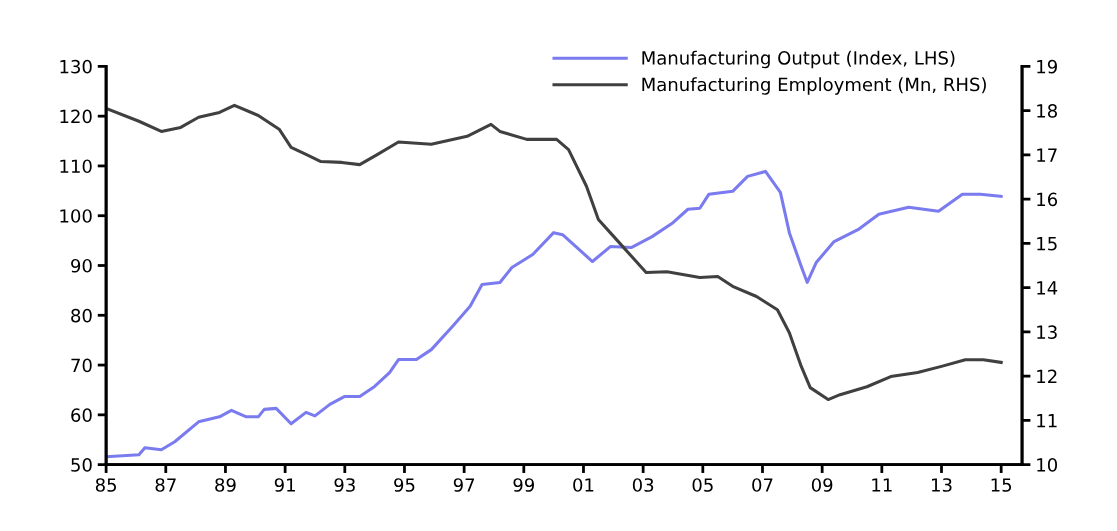 The height and width of the screenshot is (531, 1117). Describe the element at coordinates (762, 485) in the screenshot. I see `x-tick-label: 07` at that location.